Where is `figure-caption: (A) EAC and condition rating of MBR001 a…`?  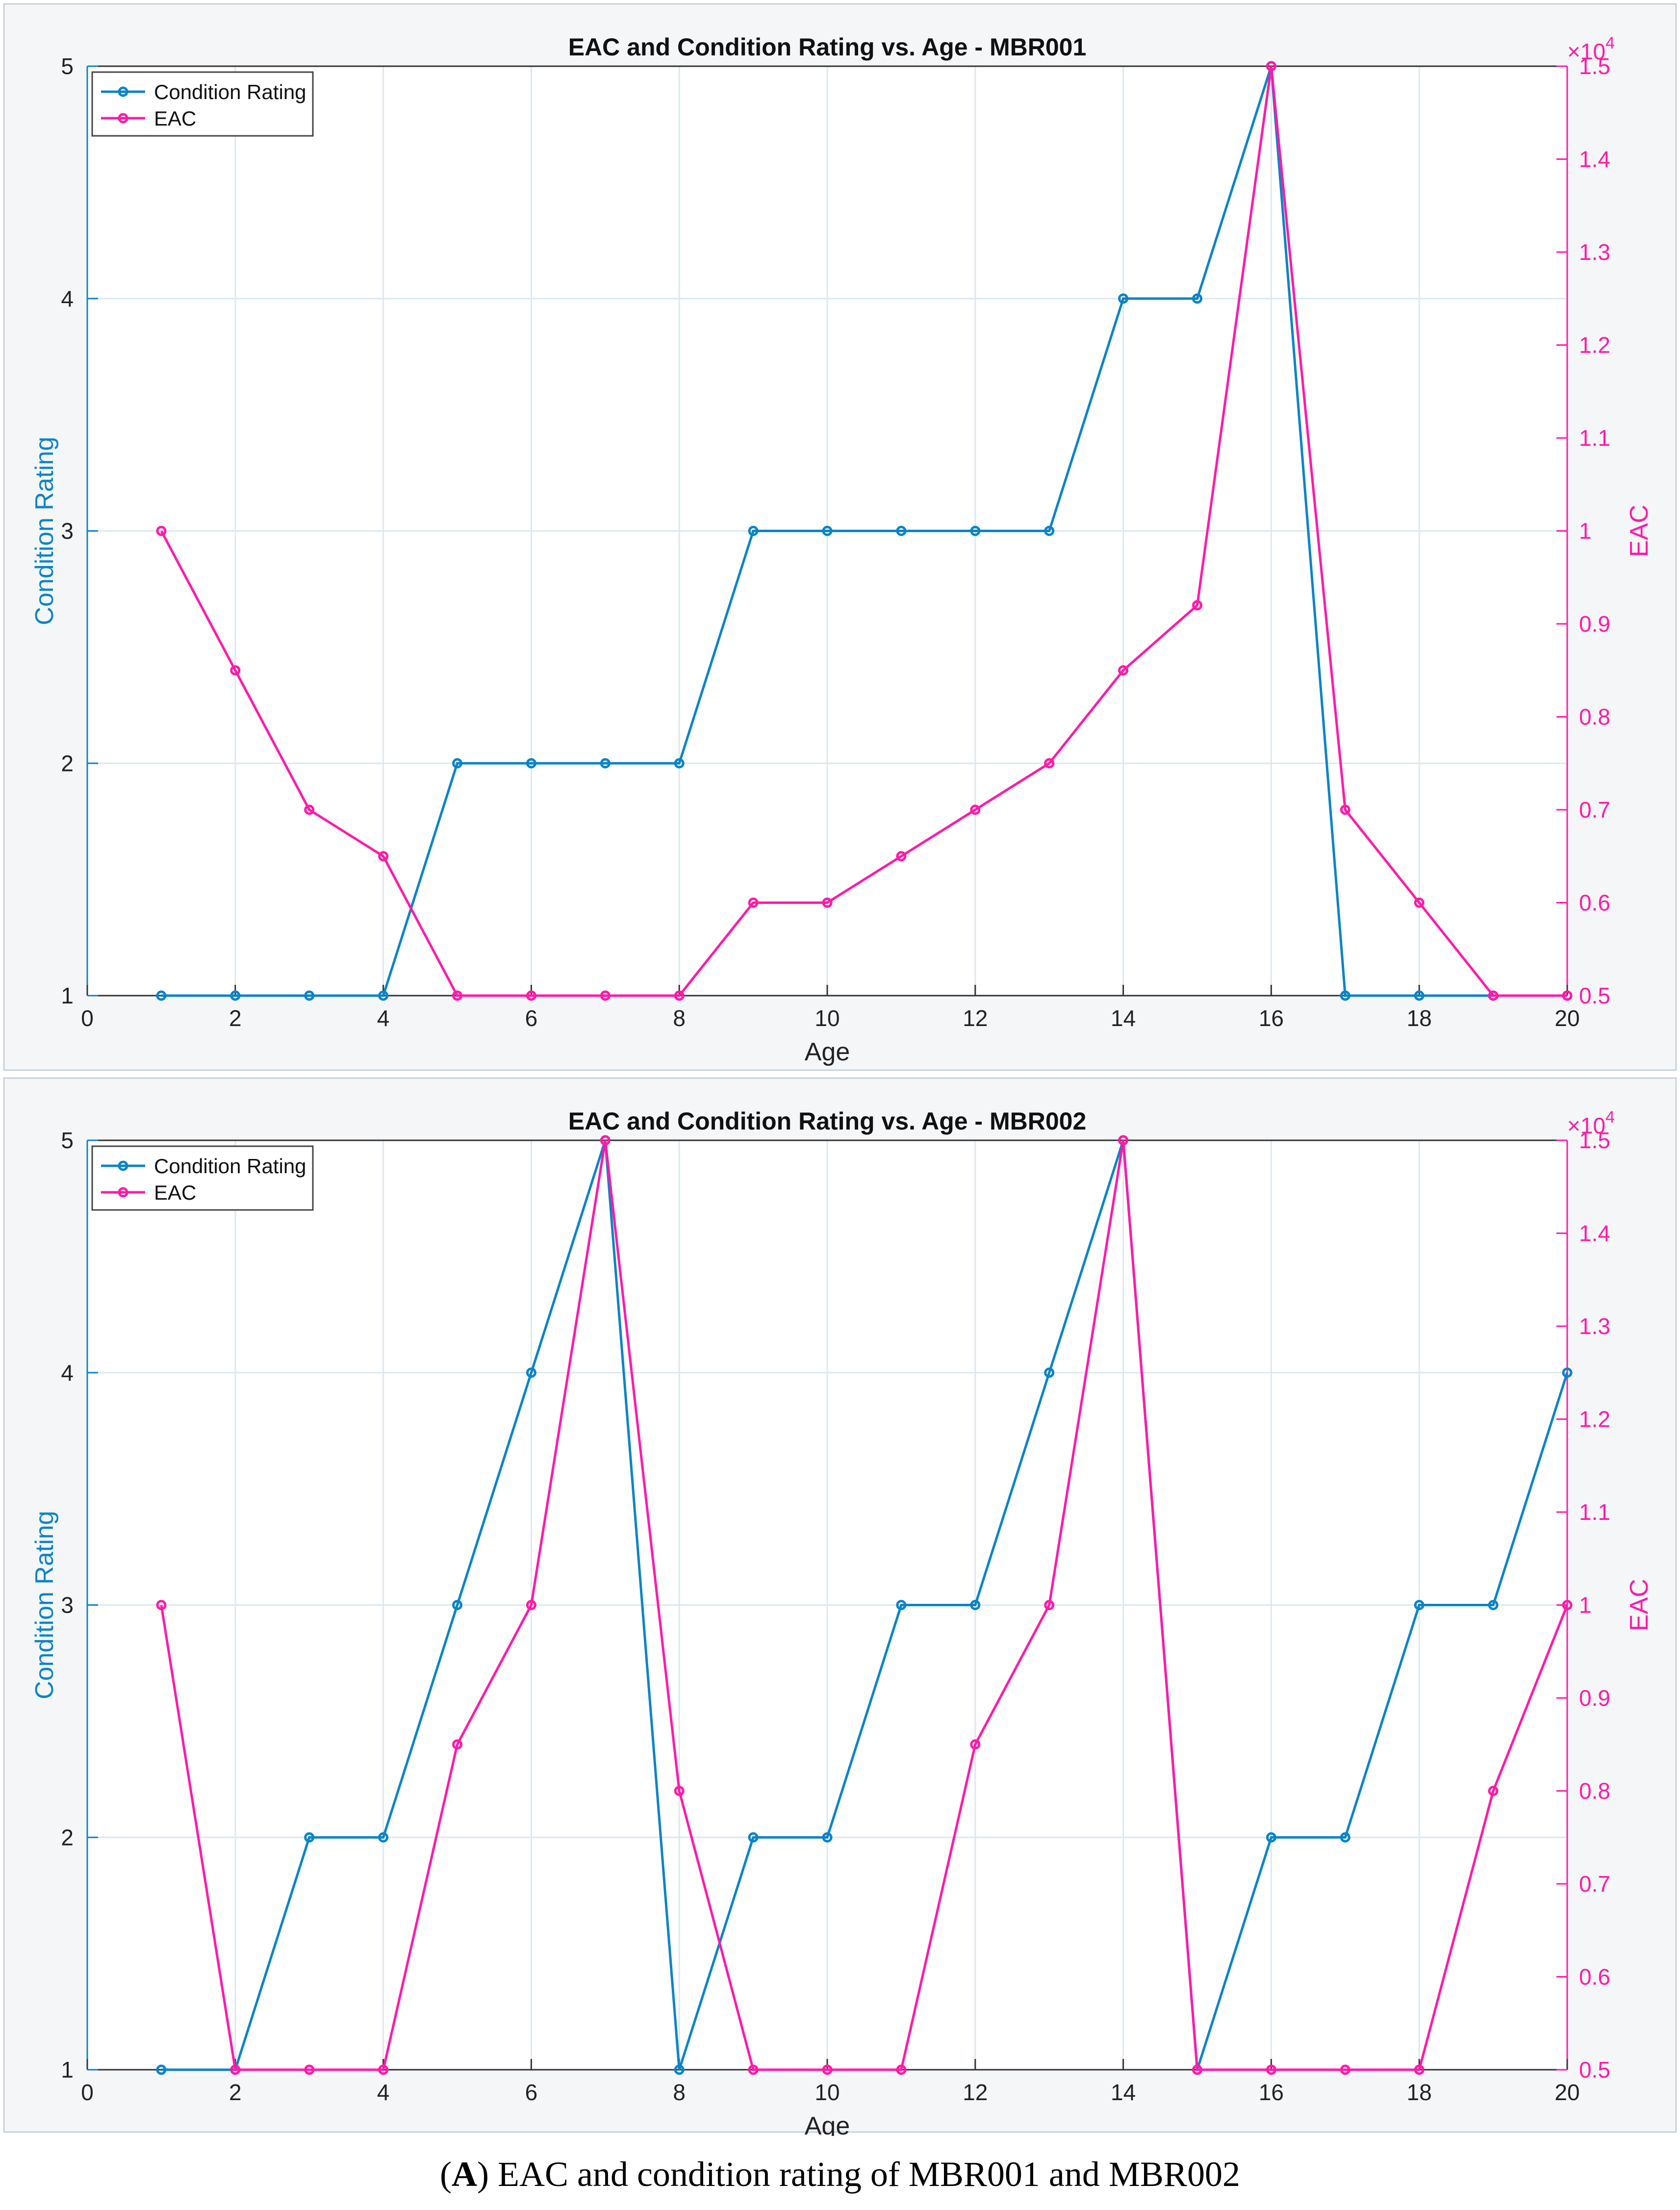 figure-caption: (A) EAC and condition rating of MBR001 a… is located at coordinates (840, 2174).